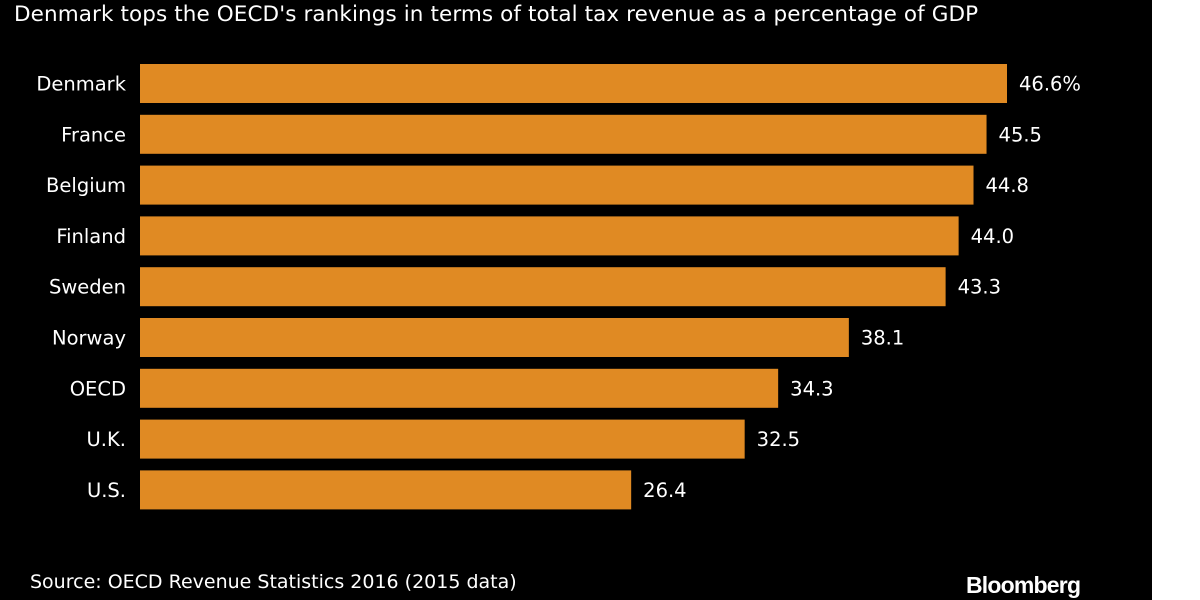 The image size is (1200, 600). I want to click on value-label: 32.5, so click(778, 439).